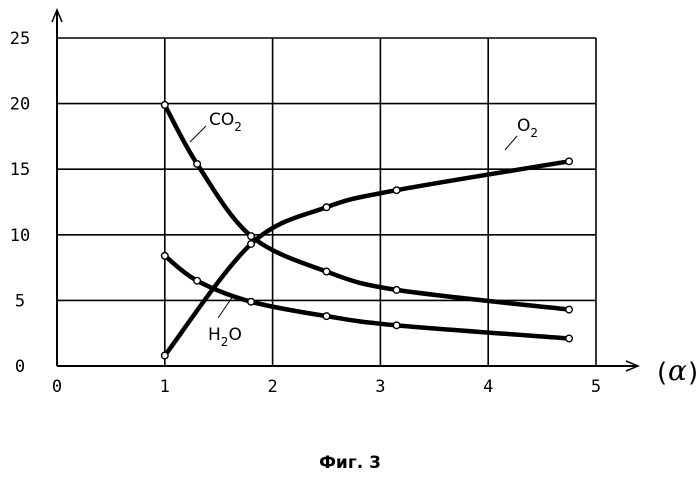  Describe the element at coordinates (198, 134) in the screenshot. I see `co2-label-leader` at that location.